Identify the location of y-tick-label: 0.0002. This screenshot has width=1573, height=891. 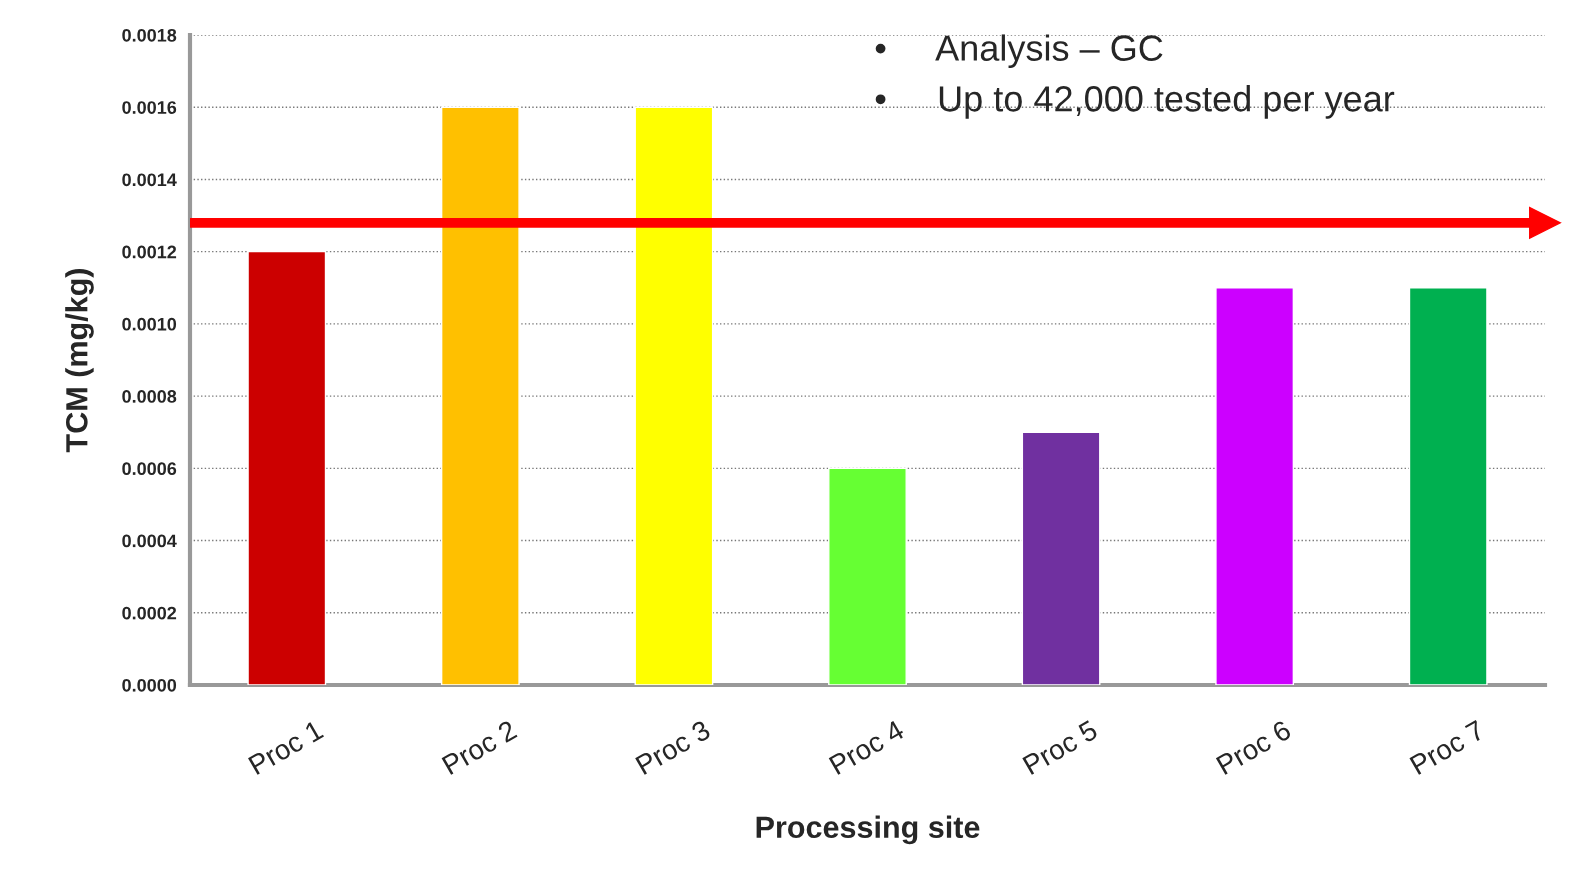
(149, 613).